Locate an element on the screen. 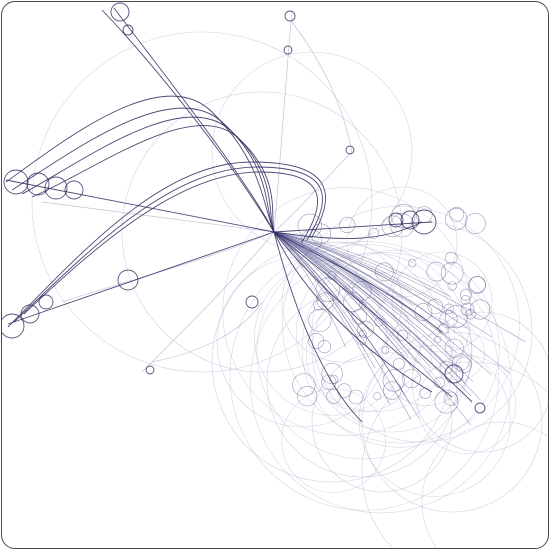 The width and height of the screenshot is (552, 552). fan-line is located at coordinates (339, 313).